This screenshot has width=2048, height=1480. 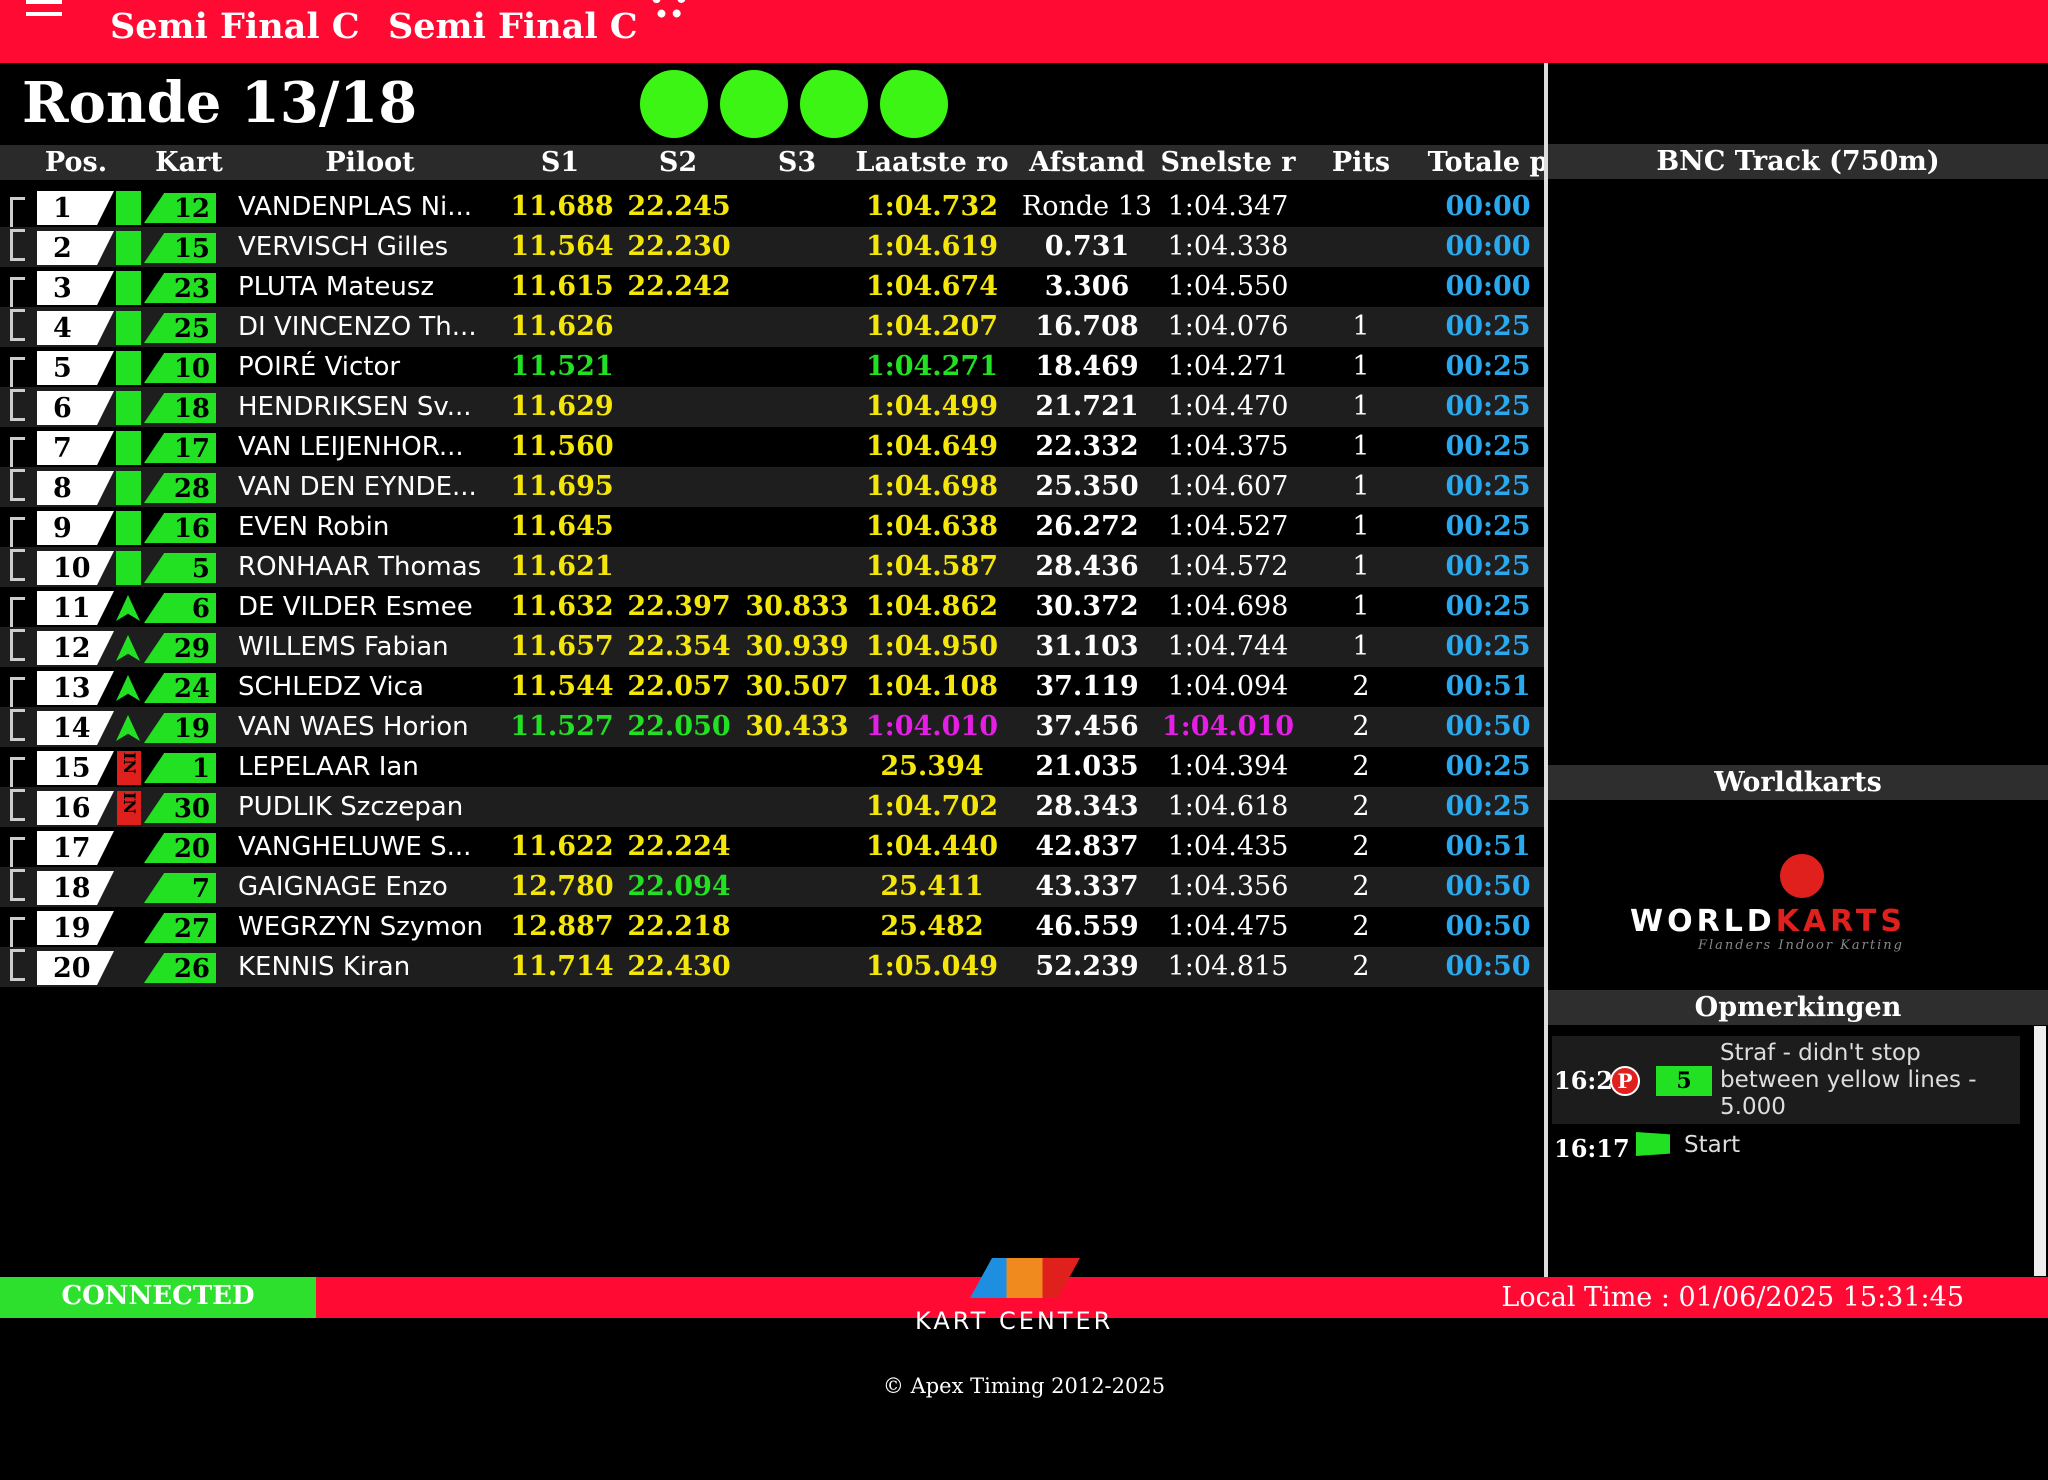 I want to click on kart-number: 5, so click(x=180, y=568).